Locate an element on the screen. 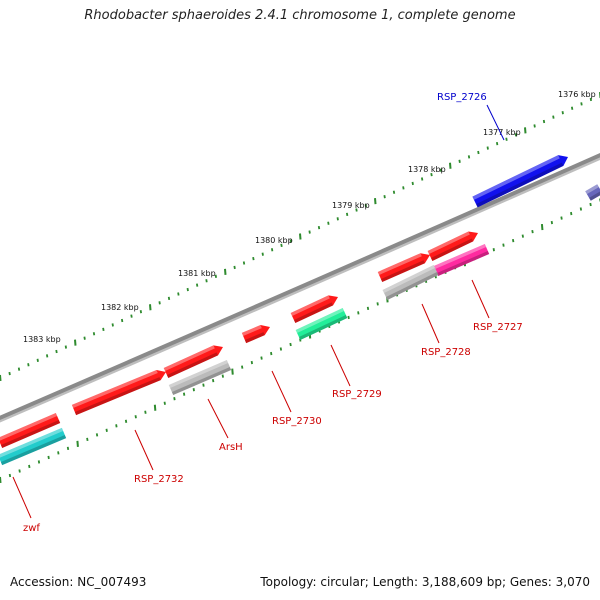 The image size is (600, 600). gene-rsp-2727-a-body is located at coordinates (452, 246).